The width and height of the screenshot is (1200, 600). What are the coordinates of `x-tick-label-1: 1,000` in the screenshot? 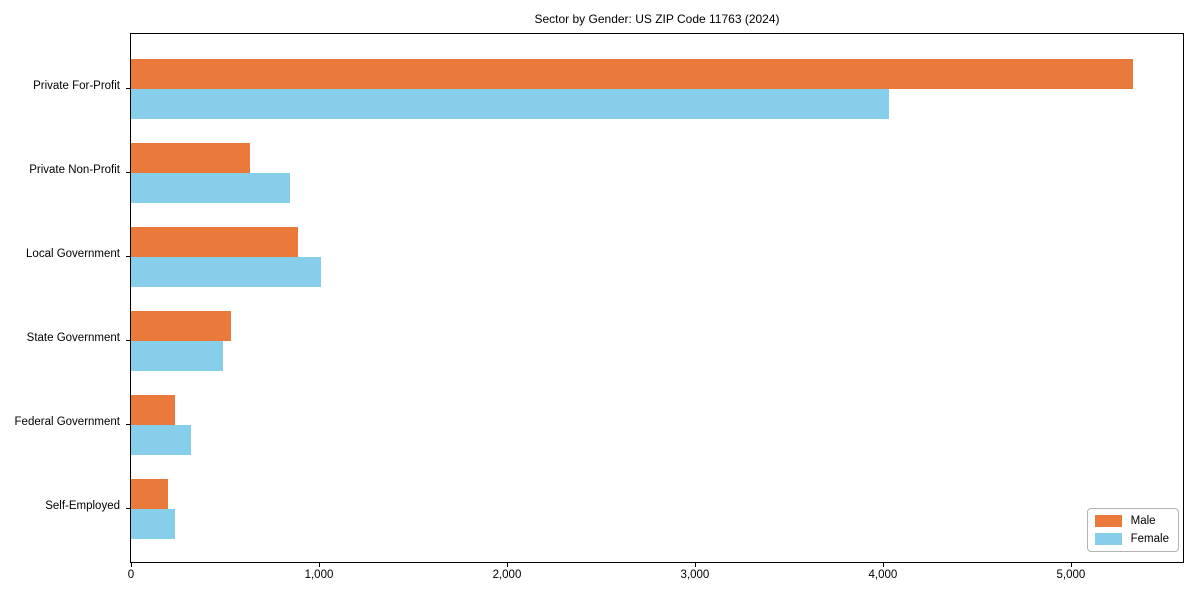 It's located at (319, 575).